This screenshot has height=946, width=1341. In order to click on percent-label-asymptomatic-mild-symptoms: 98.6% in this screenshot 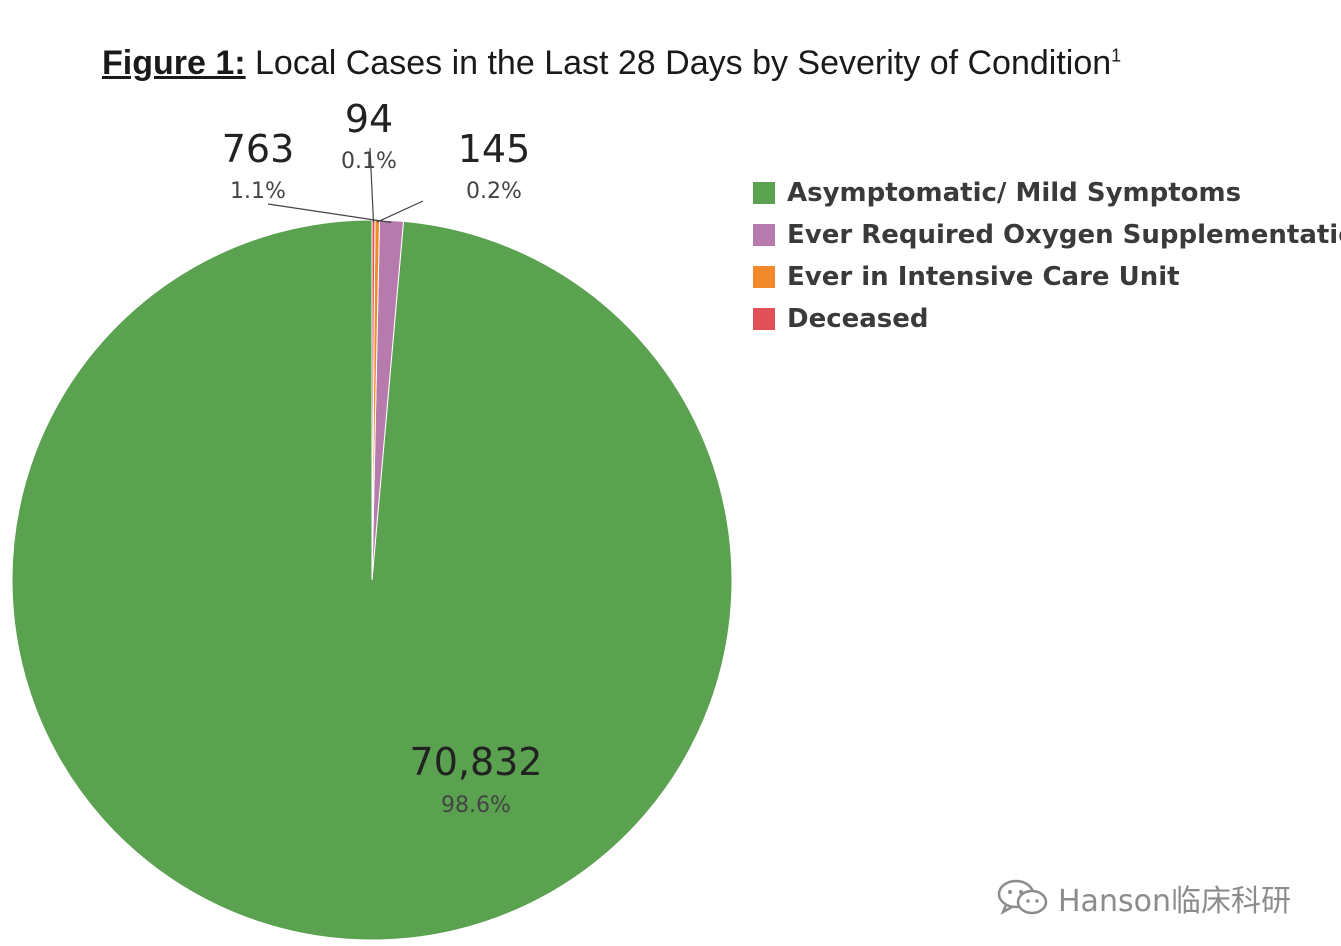, I will do `click(476, 805)`.